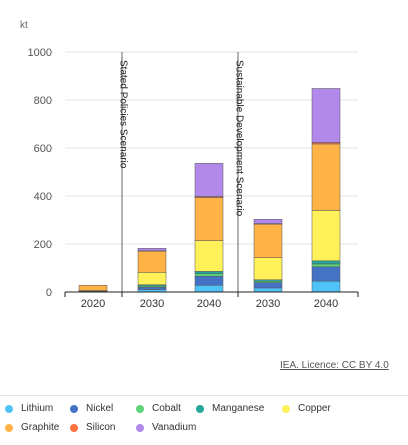  Describe the element at coordinates (40, 173) in the screenshot. I see `y-axis-ticks: 0 200 400 600 800 1000` at that location.